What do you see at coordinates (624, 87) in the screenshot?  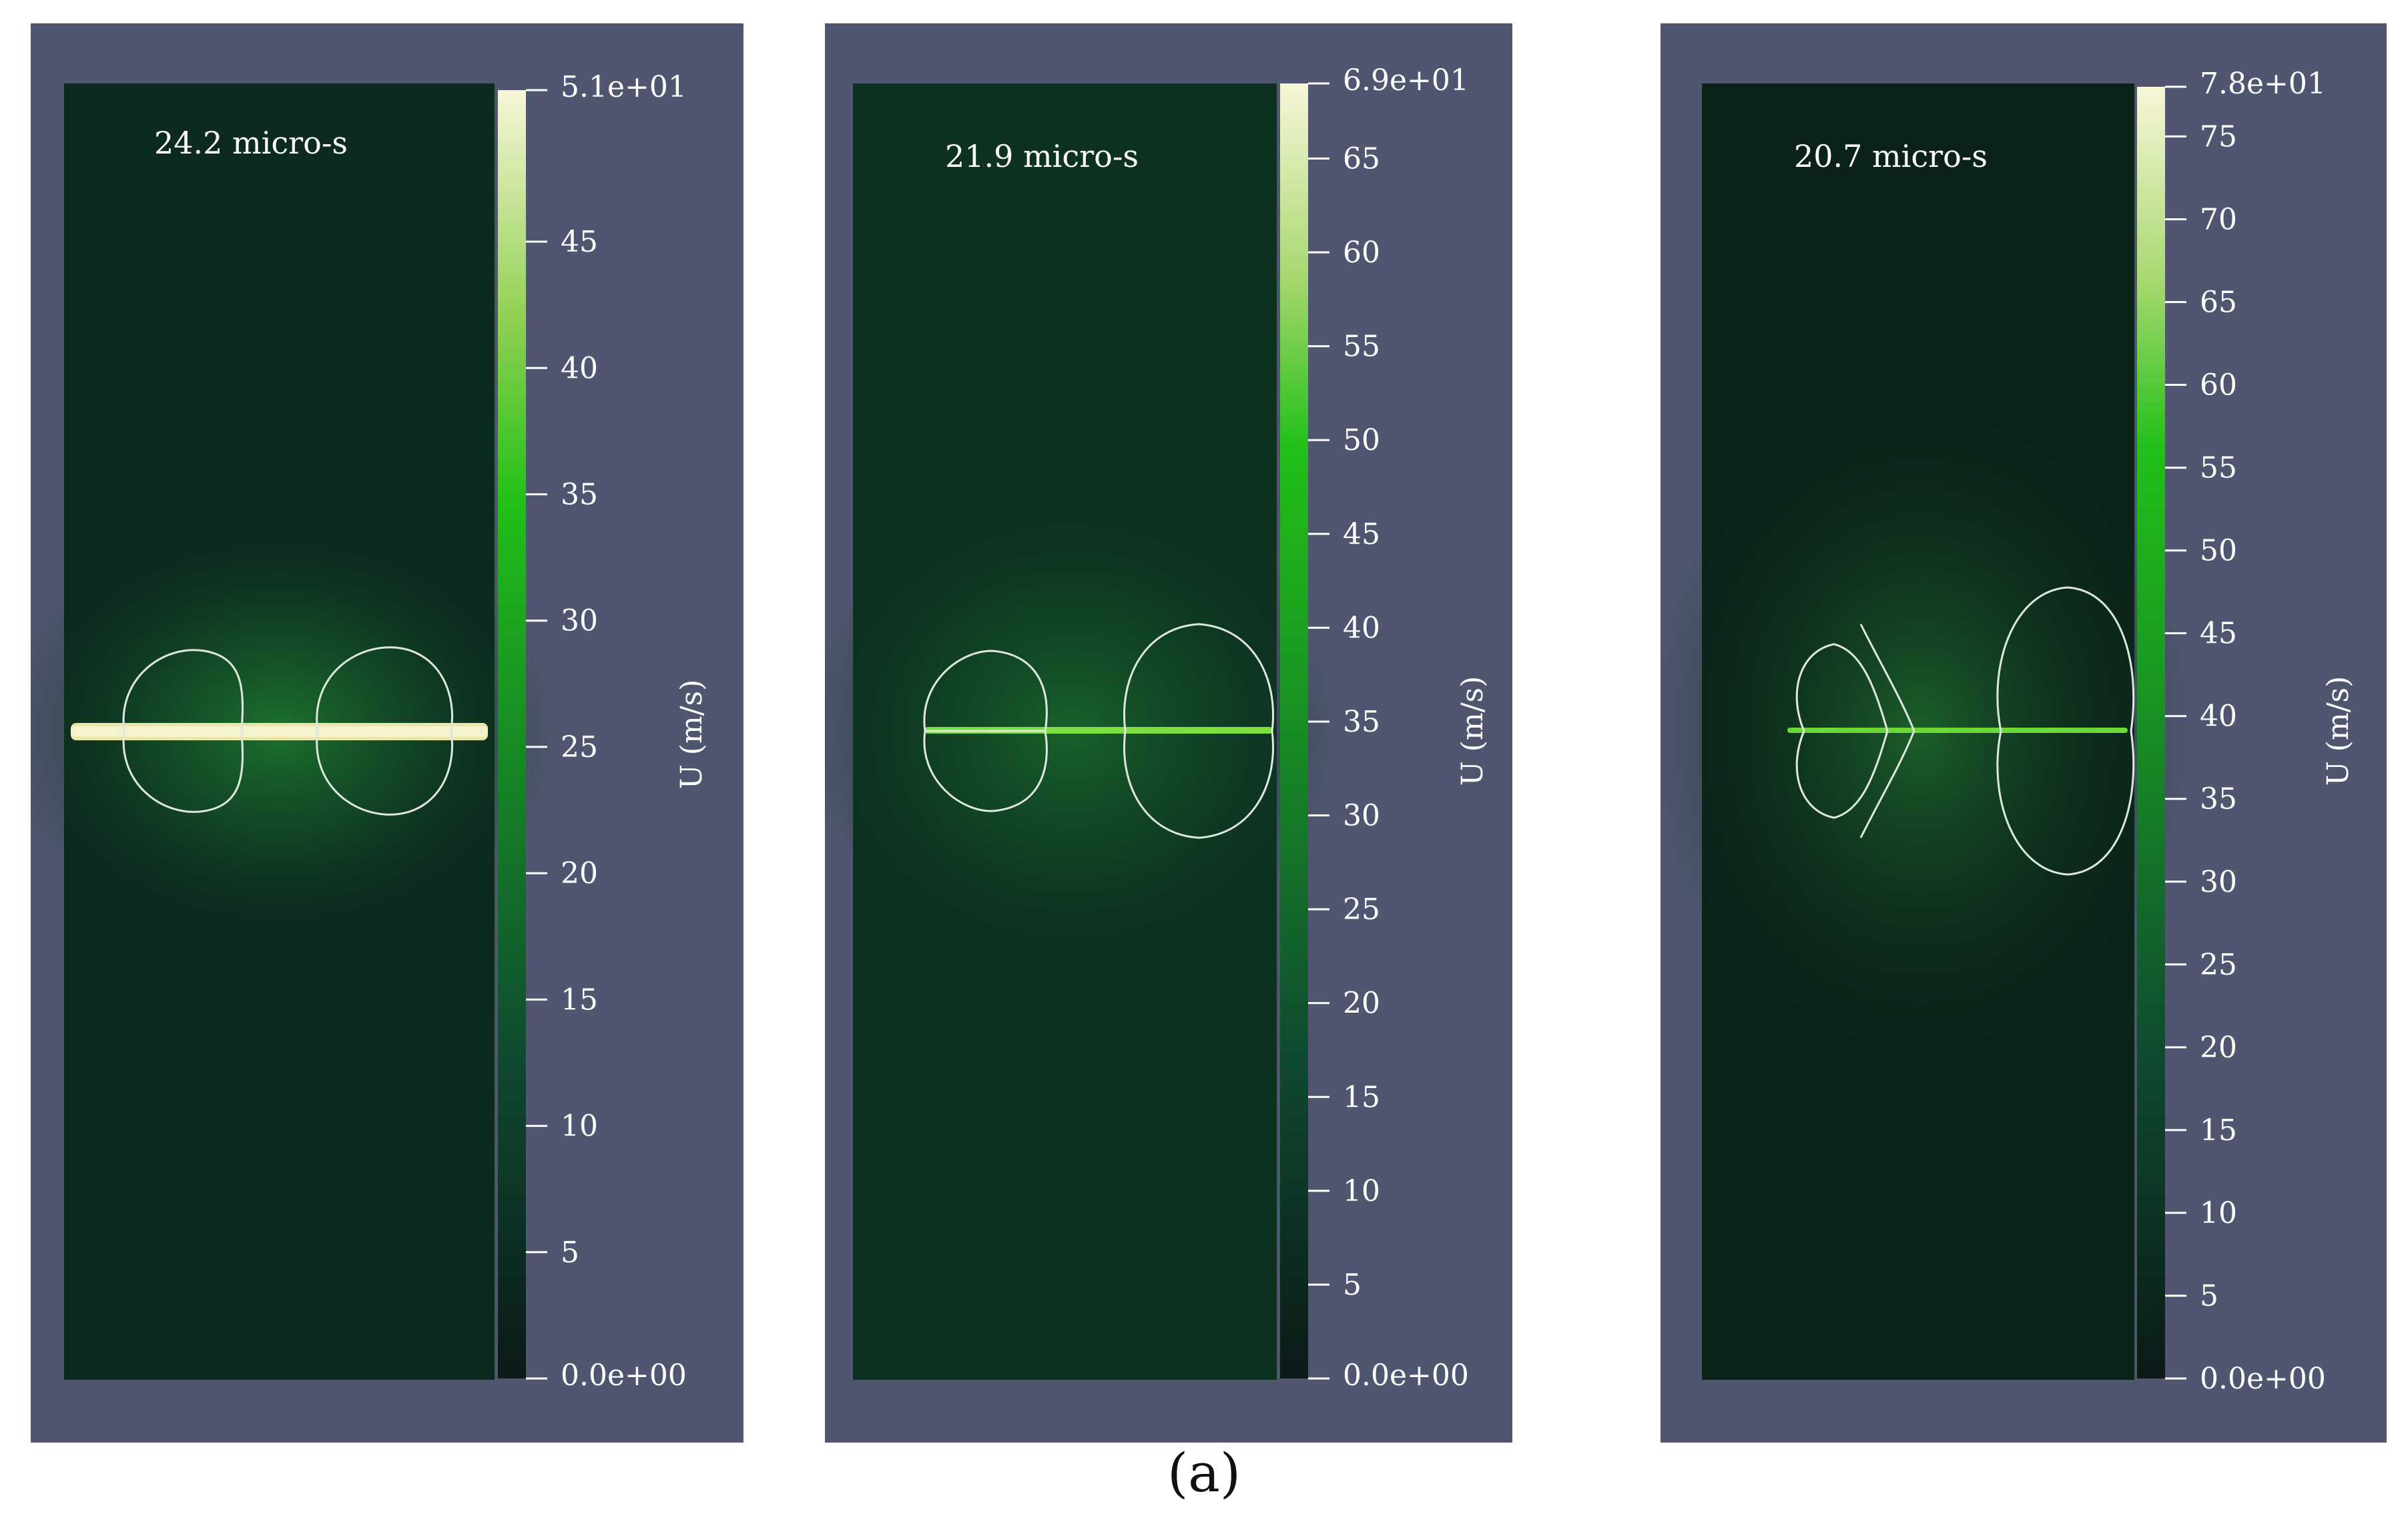 I see `colorbar-max-label: 5.1e+01` at bounding box center [624, 87].